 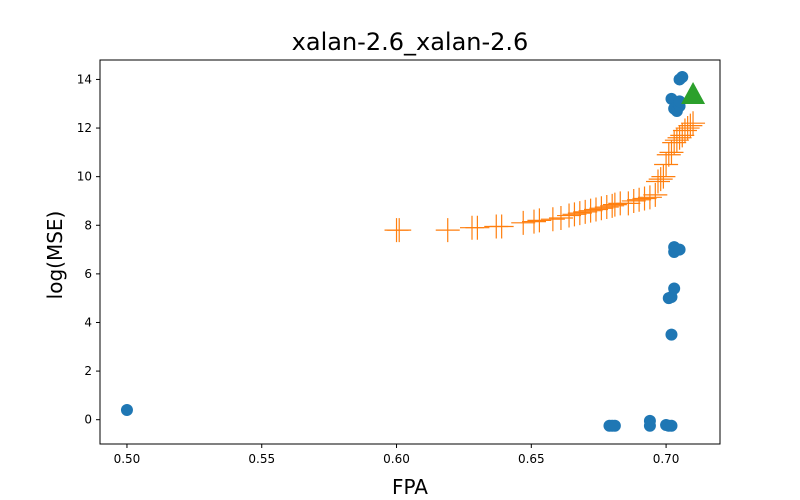 I want to click on x-tick-label: 0.55, so click(x=261, y=459).